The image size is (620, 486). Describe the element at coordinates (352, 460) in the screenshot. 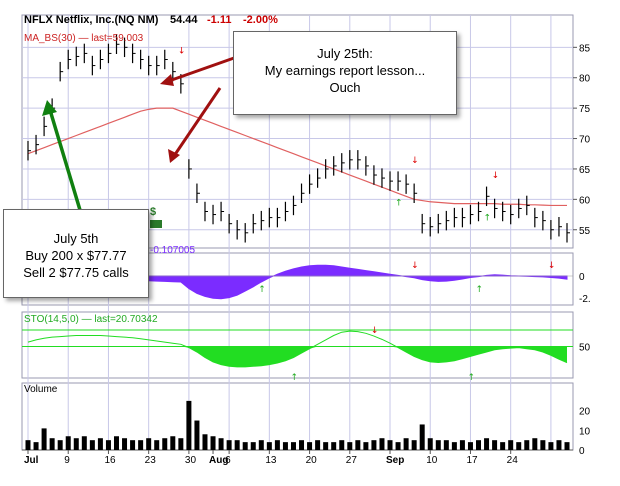

I see `x-tick-label: 27` at that location.